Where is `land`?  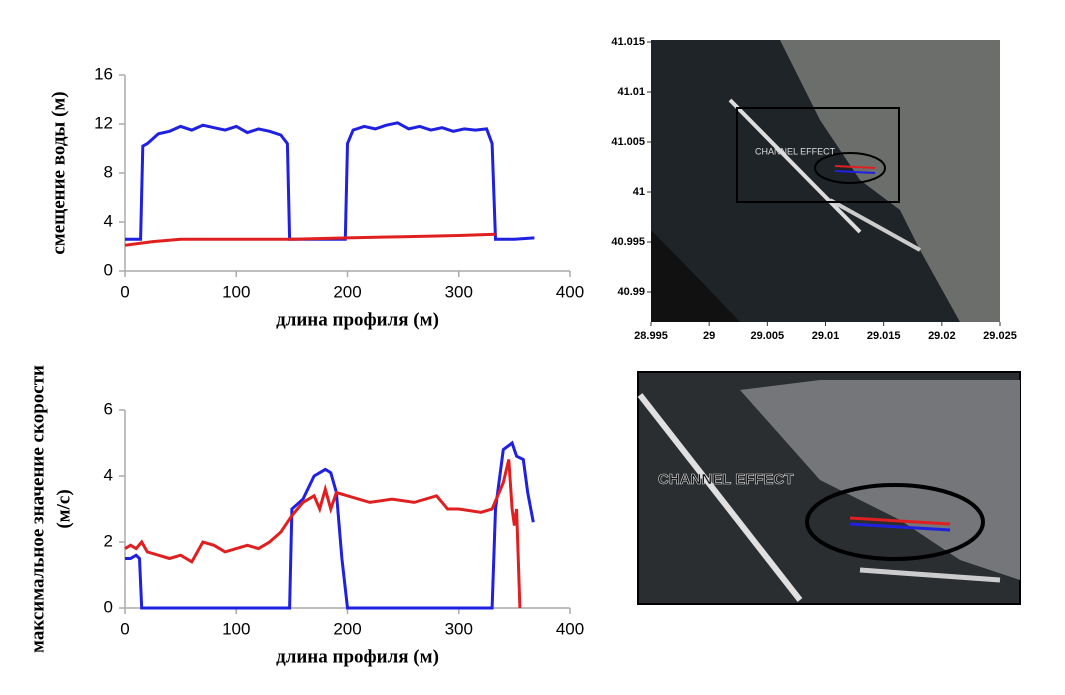 land is located at coordinates (890, 181).